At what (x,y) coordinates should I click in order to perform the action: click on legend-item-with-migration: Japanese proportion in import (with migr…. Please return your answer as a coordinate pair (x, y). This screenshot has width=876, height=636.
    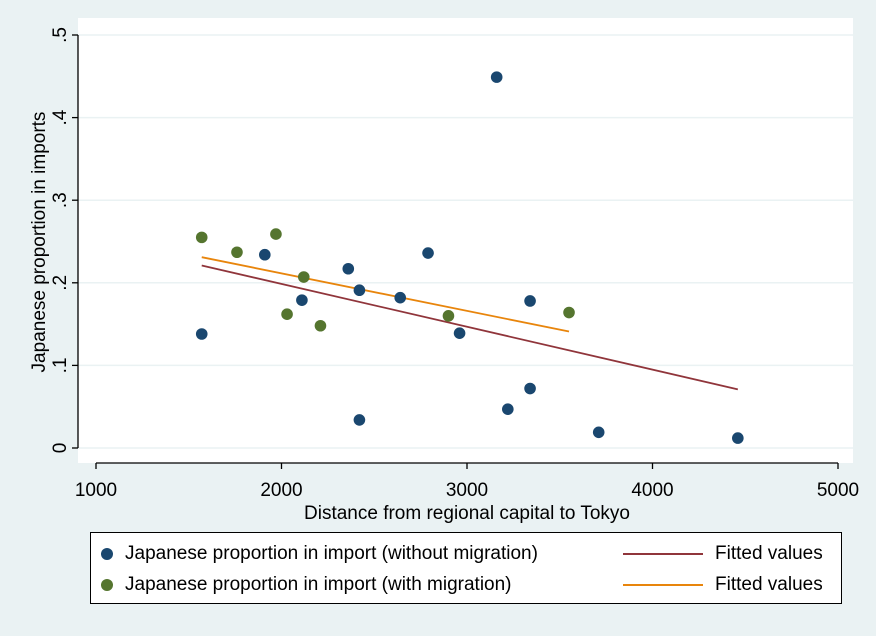
    Looking at the image, I should click on (306, 585).